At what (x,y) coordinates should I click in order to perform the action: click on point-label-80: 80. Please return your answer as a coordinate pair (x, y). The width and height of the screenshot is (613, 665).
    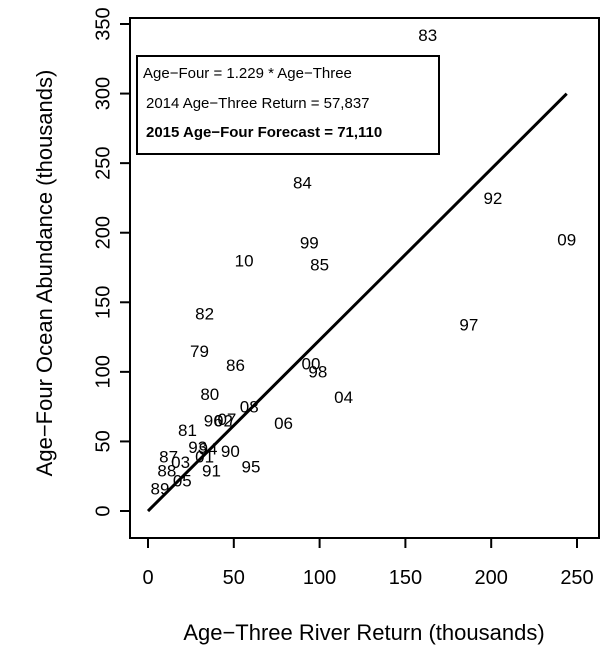
    Looking at the image, I should click on (209, 394).